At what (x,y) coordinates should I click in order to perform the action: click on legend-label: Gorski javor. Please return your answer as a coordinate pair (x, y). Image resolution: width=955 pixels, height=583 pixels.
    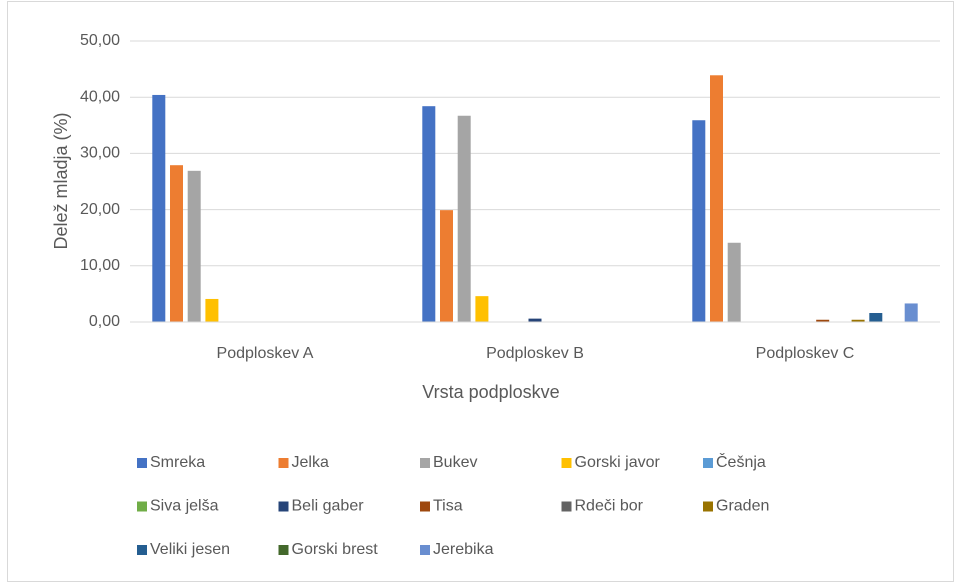
    Looking at the image, I should click on (618, 462).